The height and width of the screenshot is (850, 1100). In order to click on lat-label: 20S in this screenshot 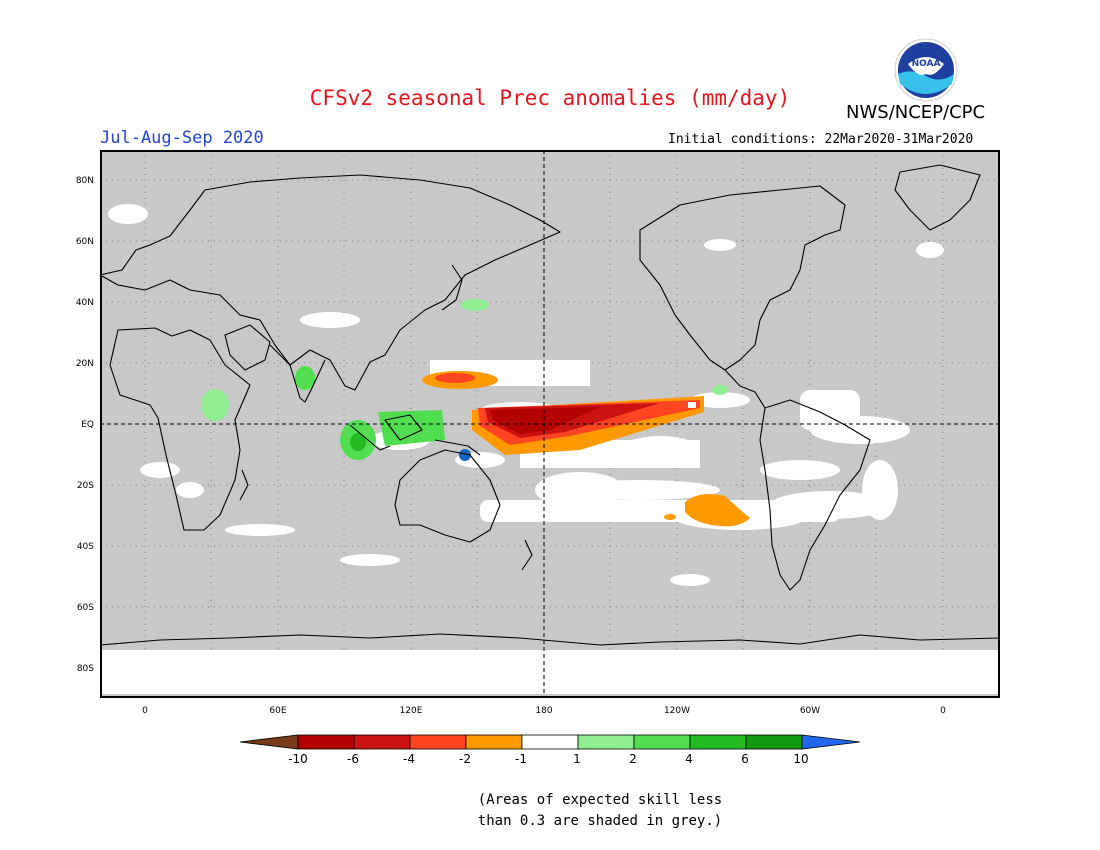, I will do `click(85, 486)`.